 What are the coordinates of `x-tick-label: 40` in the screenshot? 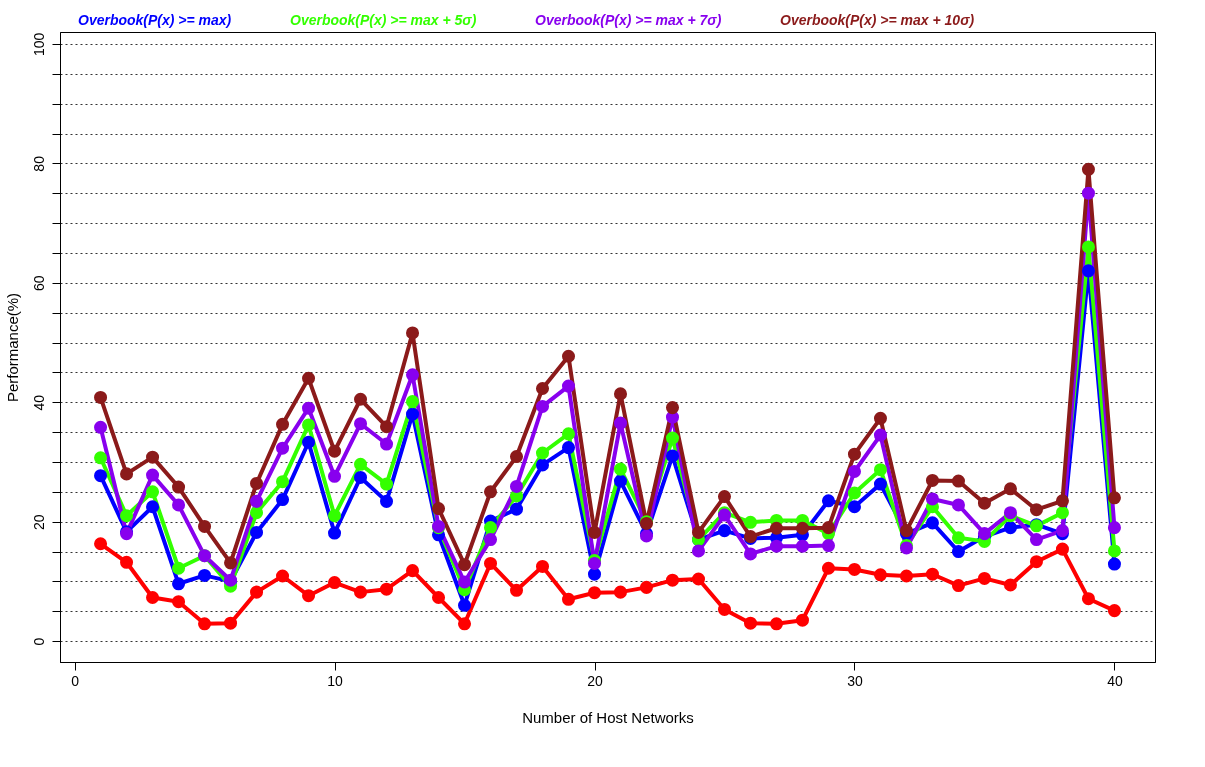 It's located at (1115, 680).